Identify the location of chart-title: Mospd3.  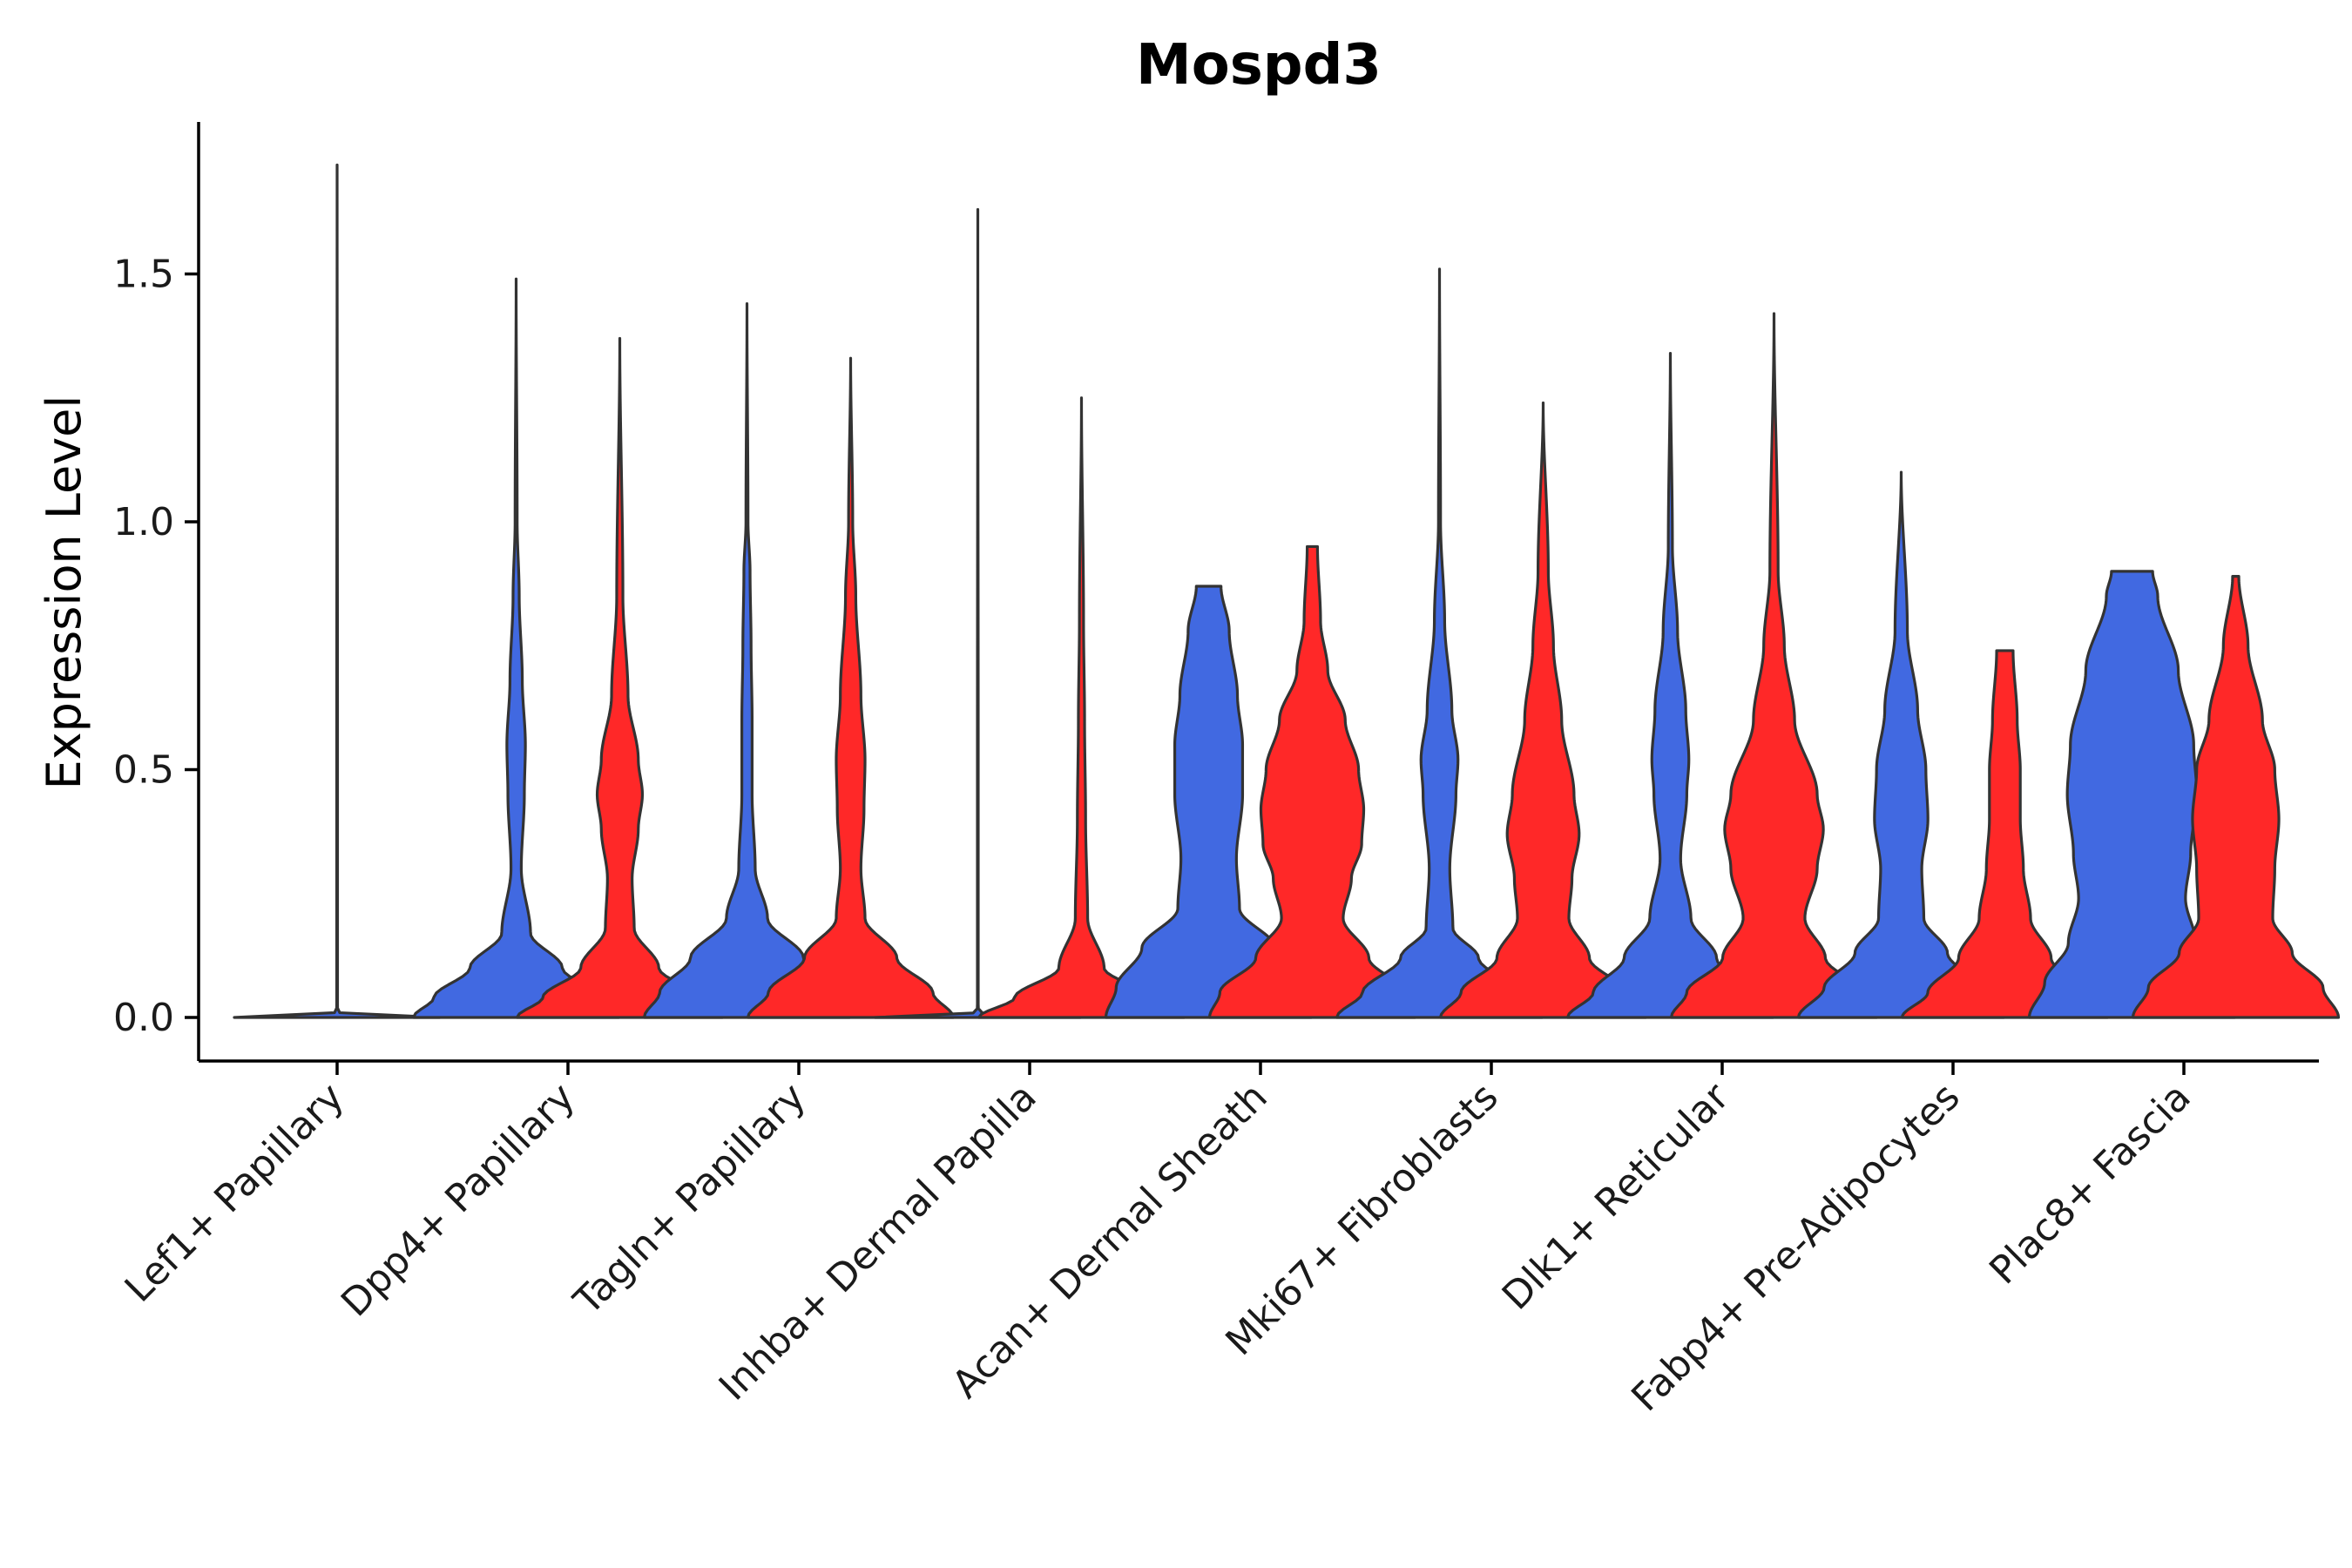
(1259, 66).